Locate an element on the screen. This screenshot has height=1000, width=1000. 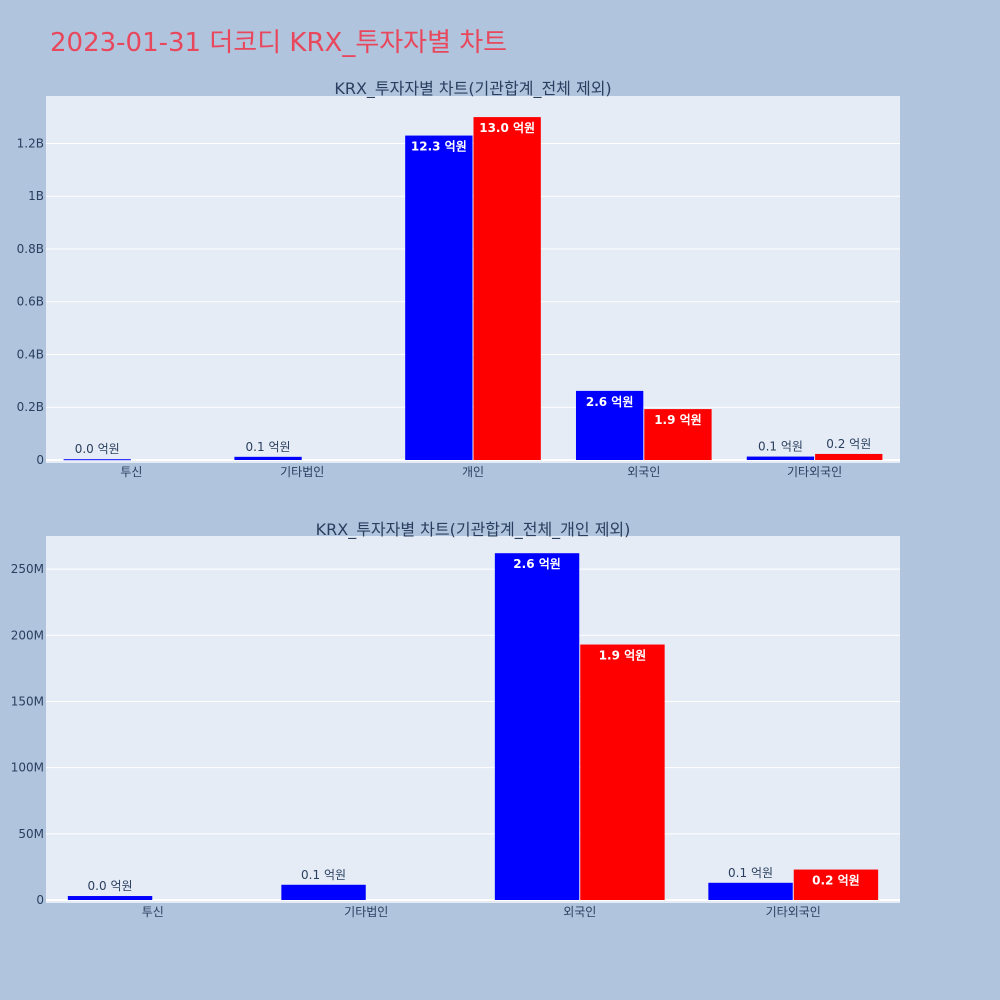
page-title: 2023-01-31 더코디 KRX_투자자별 차트 is located at coordinates (279, 43).